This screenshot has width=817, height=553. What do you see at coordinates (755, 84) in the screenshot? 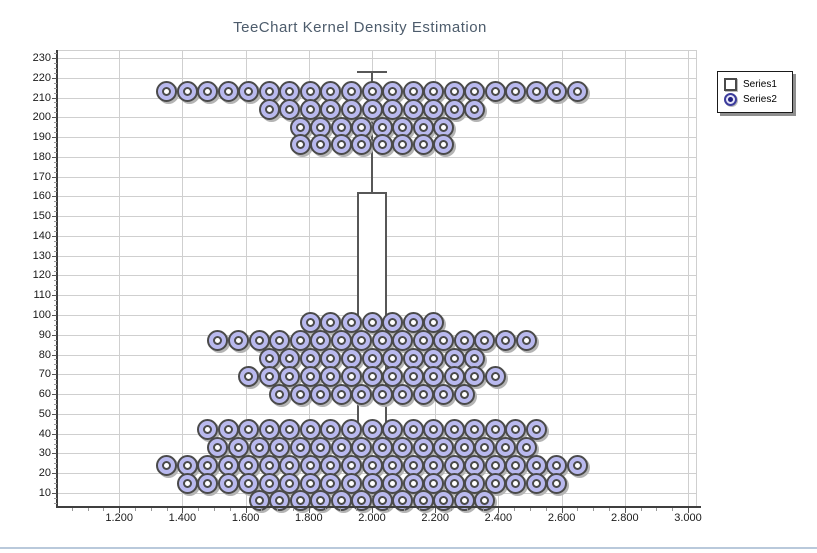
I see `legend-item-series1: Series1` at bounding box center [755, 84].